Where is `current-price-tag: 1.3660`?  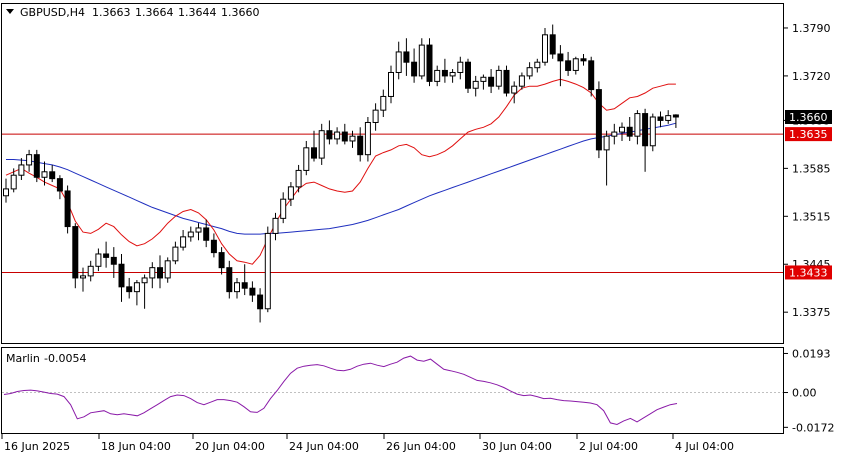 current-price-tag: 1.3660 is located at coordinates (808, 117).